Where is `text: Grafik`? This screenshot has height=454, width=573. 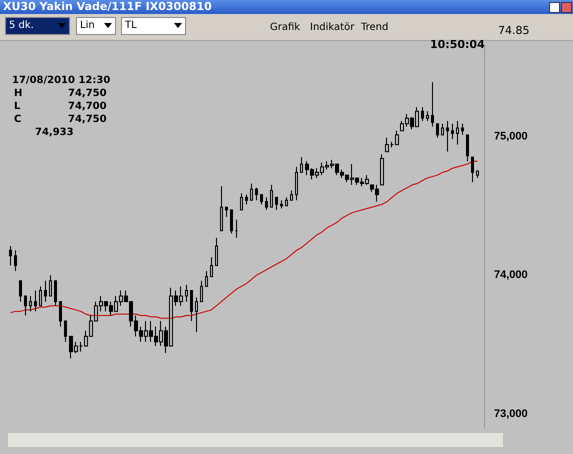 text: Grafik is located at coordinates (285, 27).